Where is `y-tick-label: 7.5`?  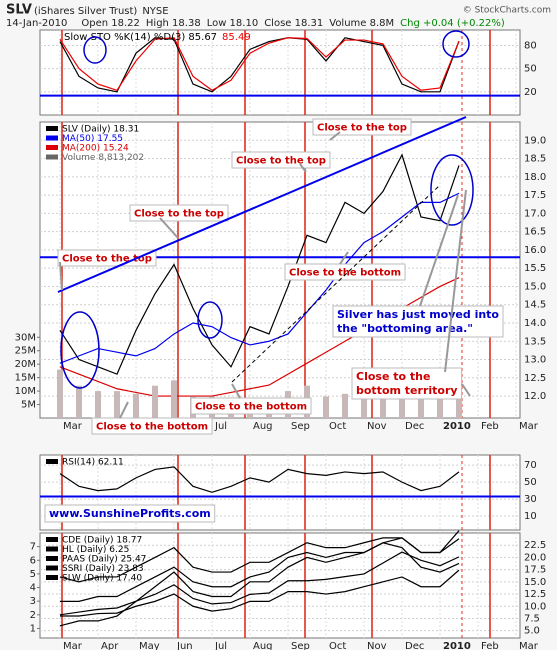 y-tick-label: 7.5 is located at coordinates (532, 618).